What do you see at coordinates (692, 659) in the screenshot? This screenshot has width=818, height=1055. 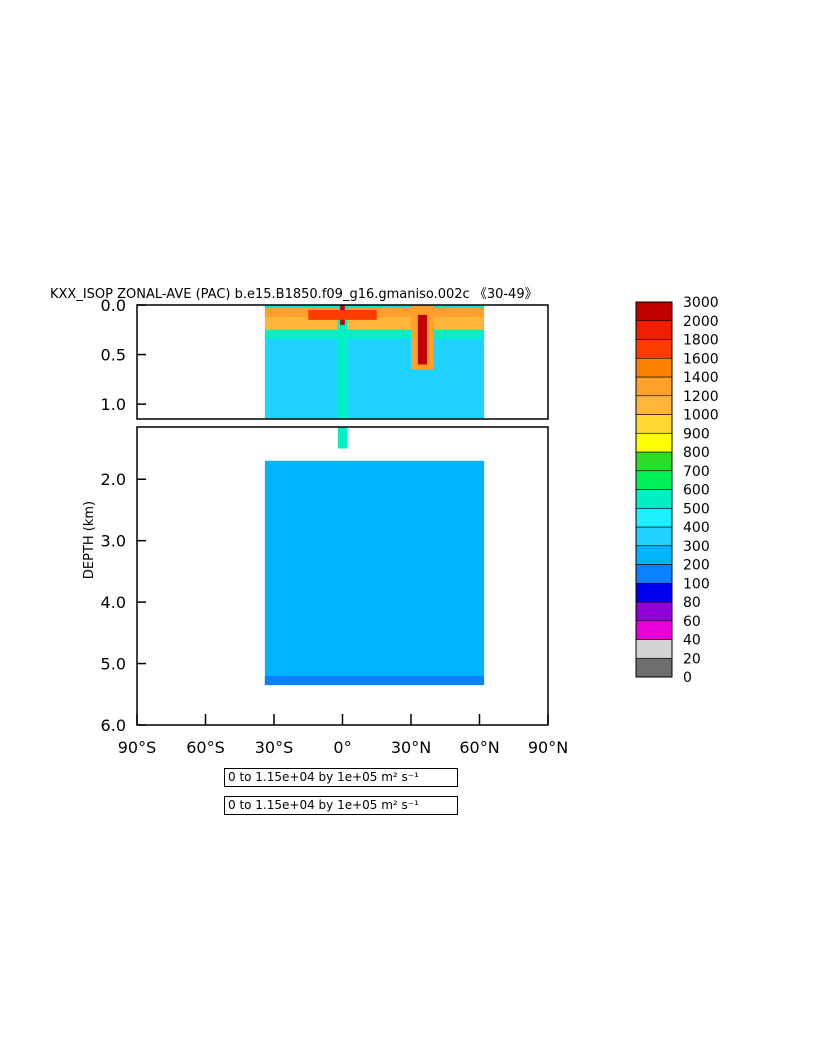 I see `colorbar-label: 20` at bounding box center [692, 659].